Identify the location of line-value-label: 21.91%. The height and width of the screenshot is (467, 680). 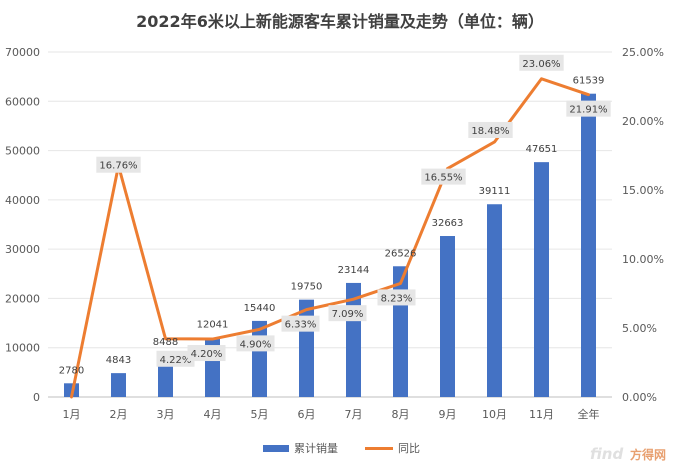
(588, 108).